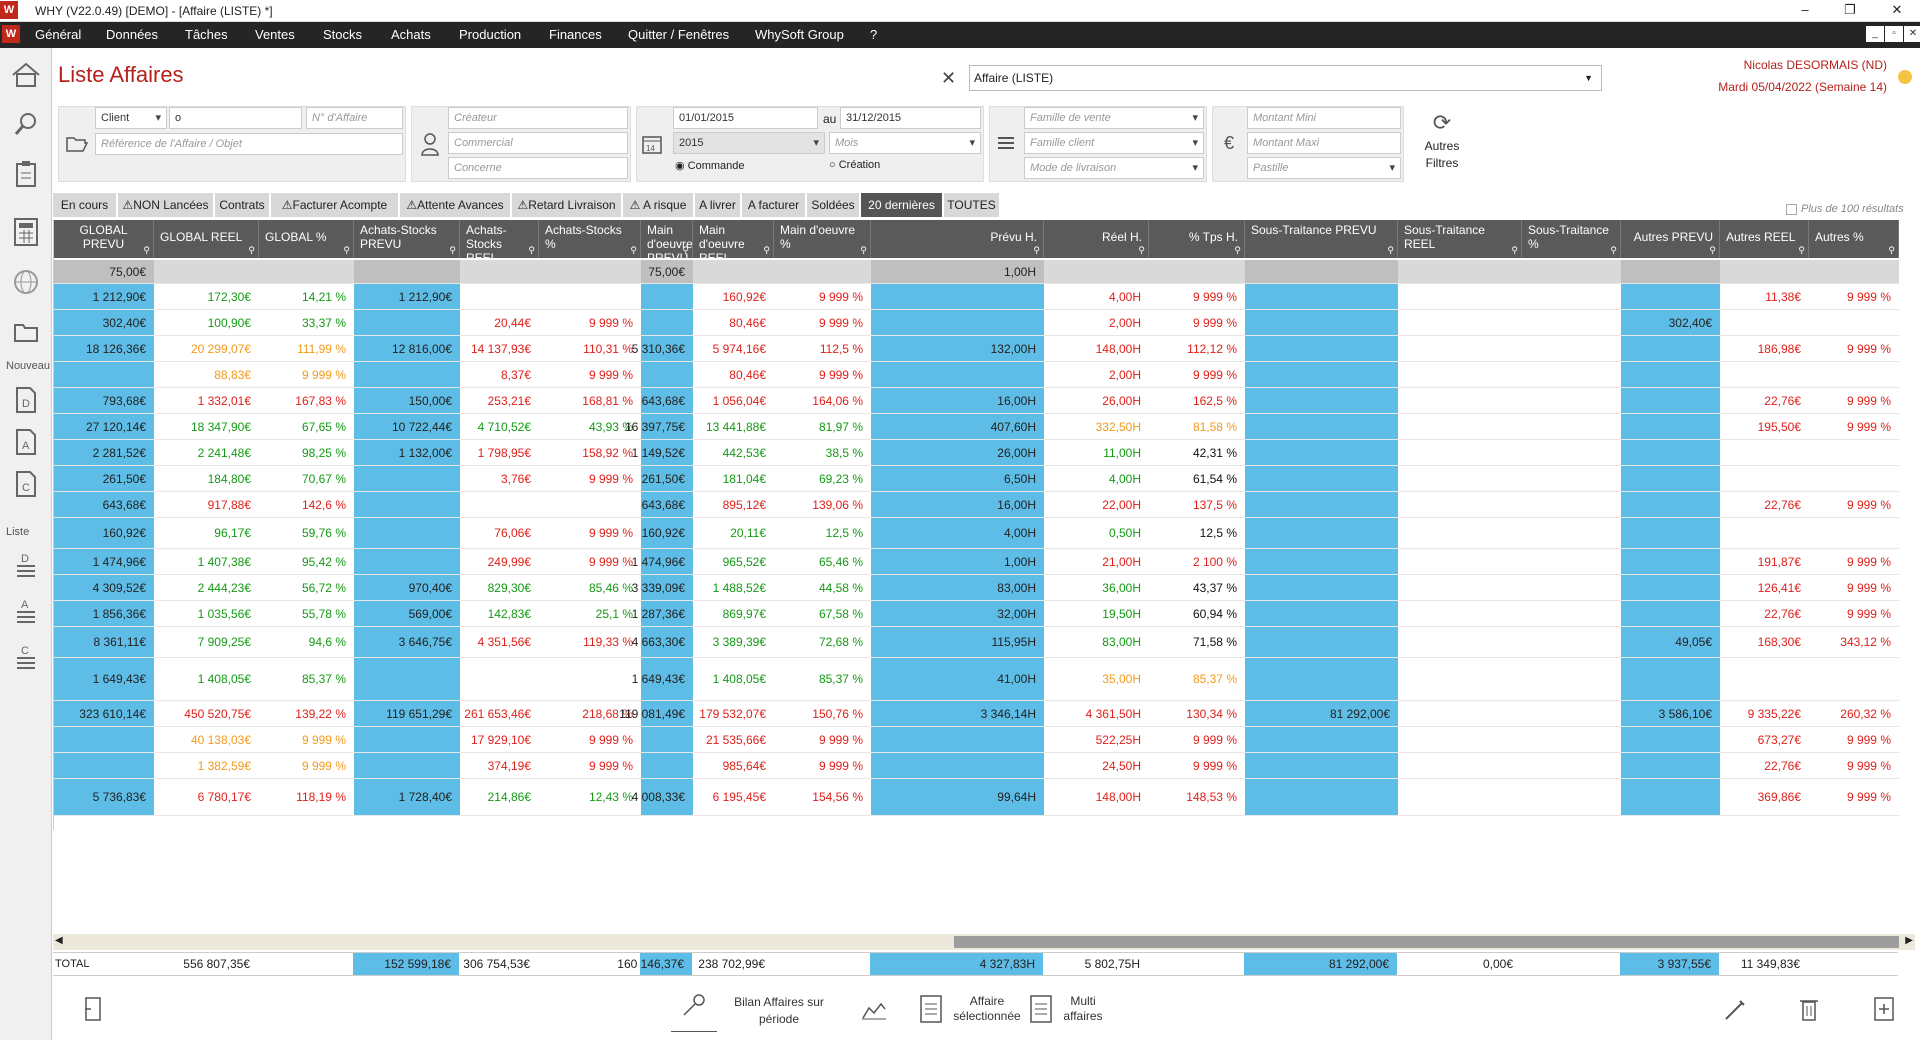 This screenshot has width=1920, height=1040. I want to click on reference-input: Référence de l'Affaire / Objet, so click(249, 144).